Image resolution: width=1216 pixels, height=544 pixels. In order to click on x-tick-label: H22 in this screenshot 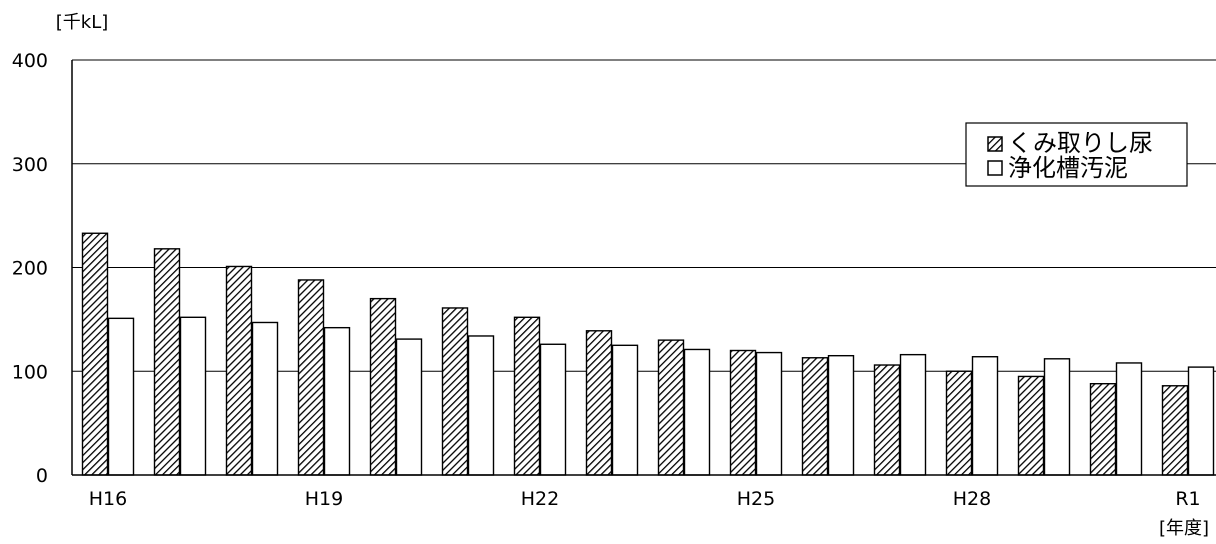, I will do `click(540, 499)`.